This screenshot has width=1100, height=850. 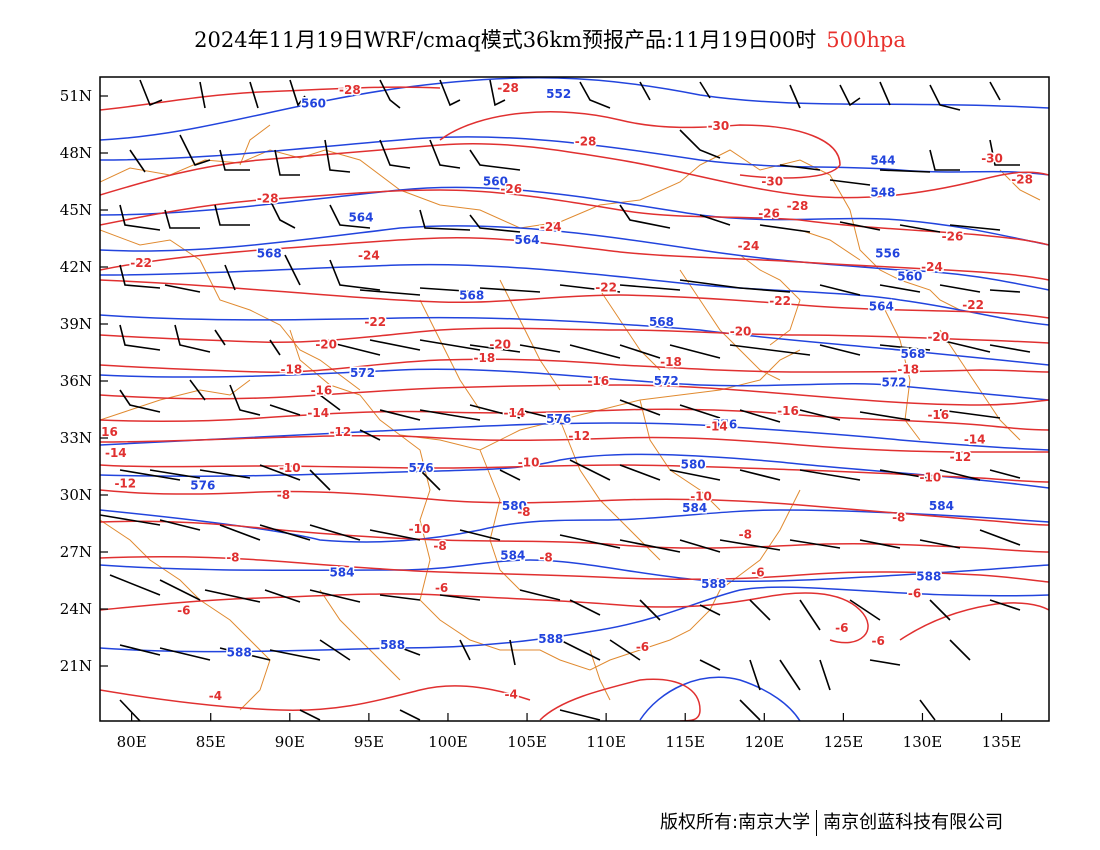 I want to click on temperature-contour-label: 16, so click(x=109, y=432).